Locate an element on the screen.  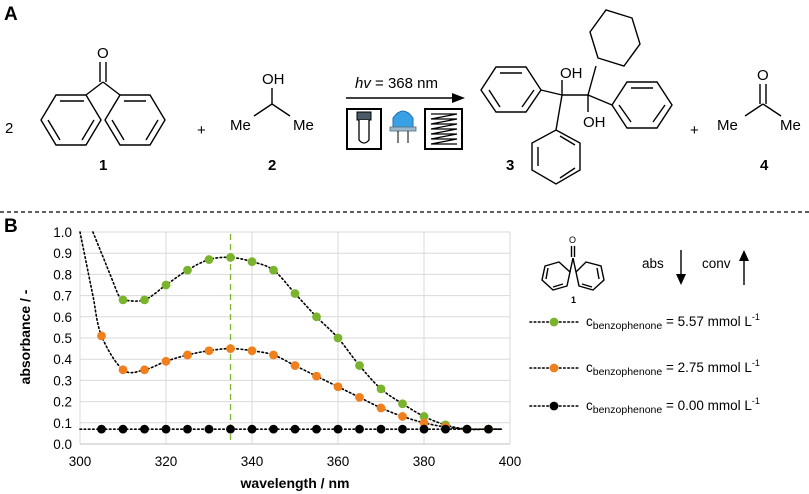
y-axis-title: absorbance / - is located at coordinates (25, 336).